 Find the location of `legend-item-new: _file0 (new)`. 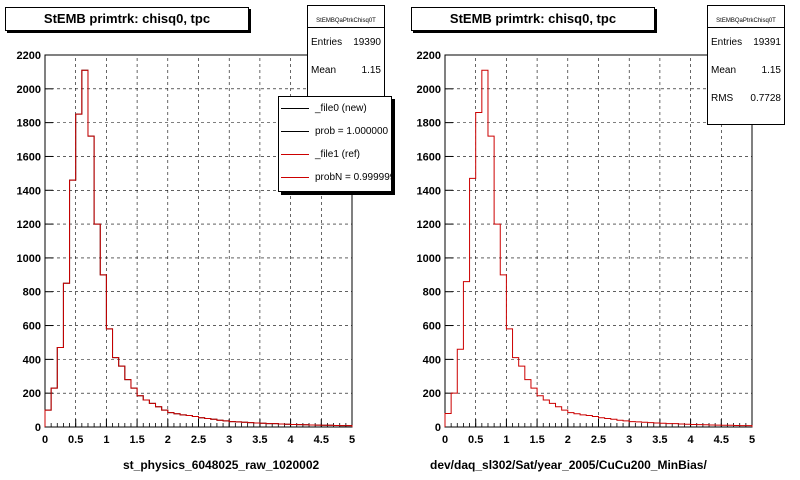

legend-item-new: _file0 (new) is located at coordinates (335, 108).